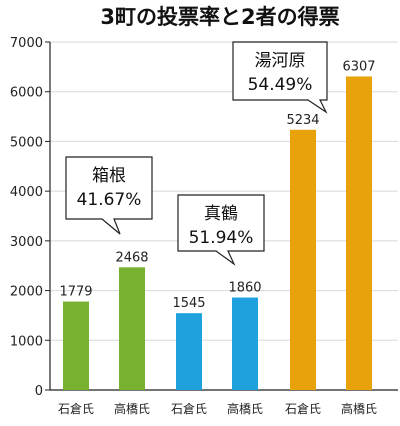 The image size is (400, 426). Describe the element at coordinates (219, 17) in the screenshot. I see `chart-title: 3町の投票率と2者の得票` at that location.